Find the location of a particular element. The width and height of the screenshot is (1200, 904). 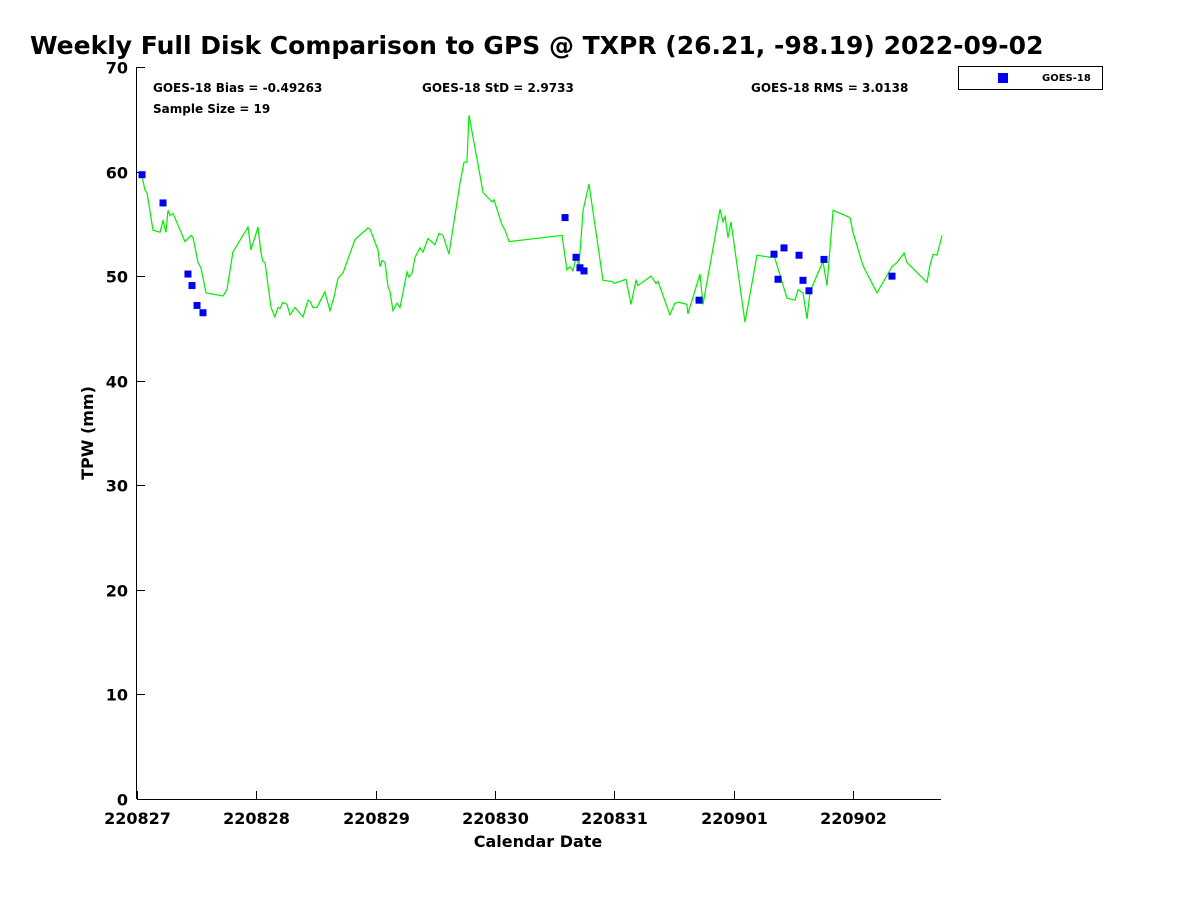

y-tick-label: 40 is located at coordinates (117, 382).